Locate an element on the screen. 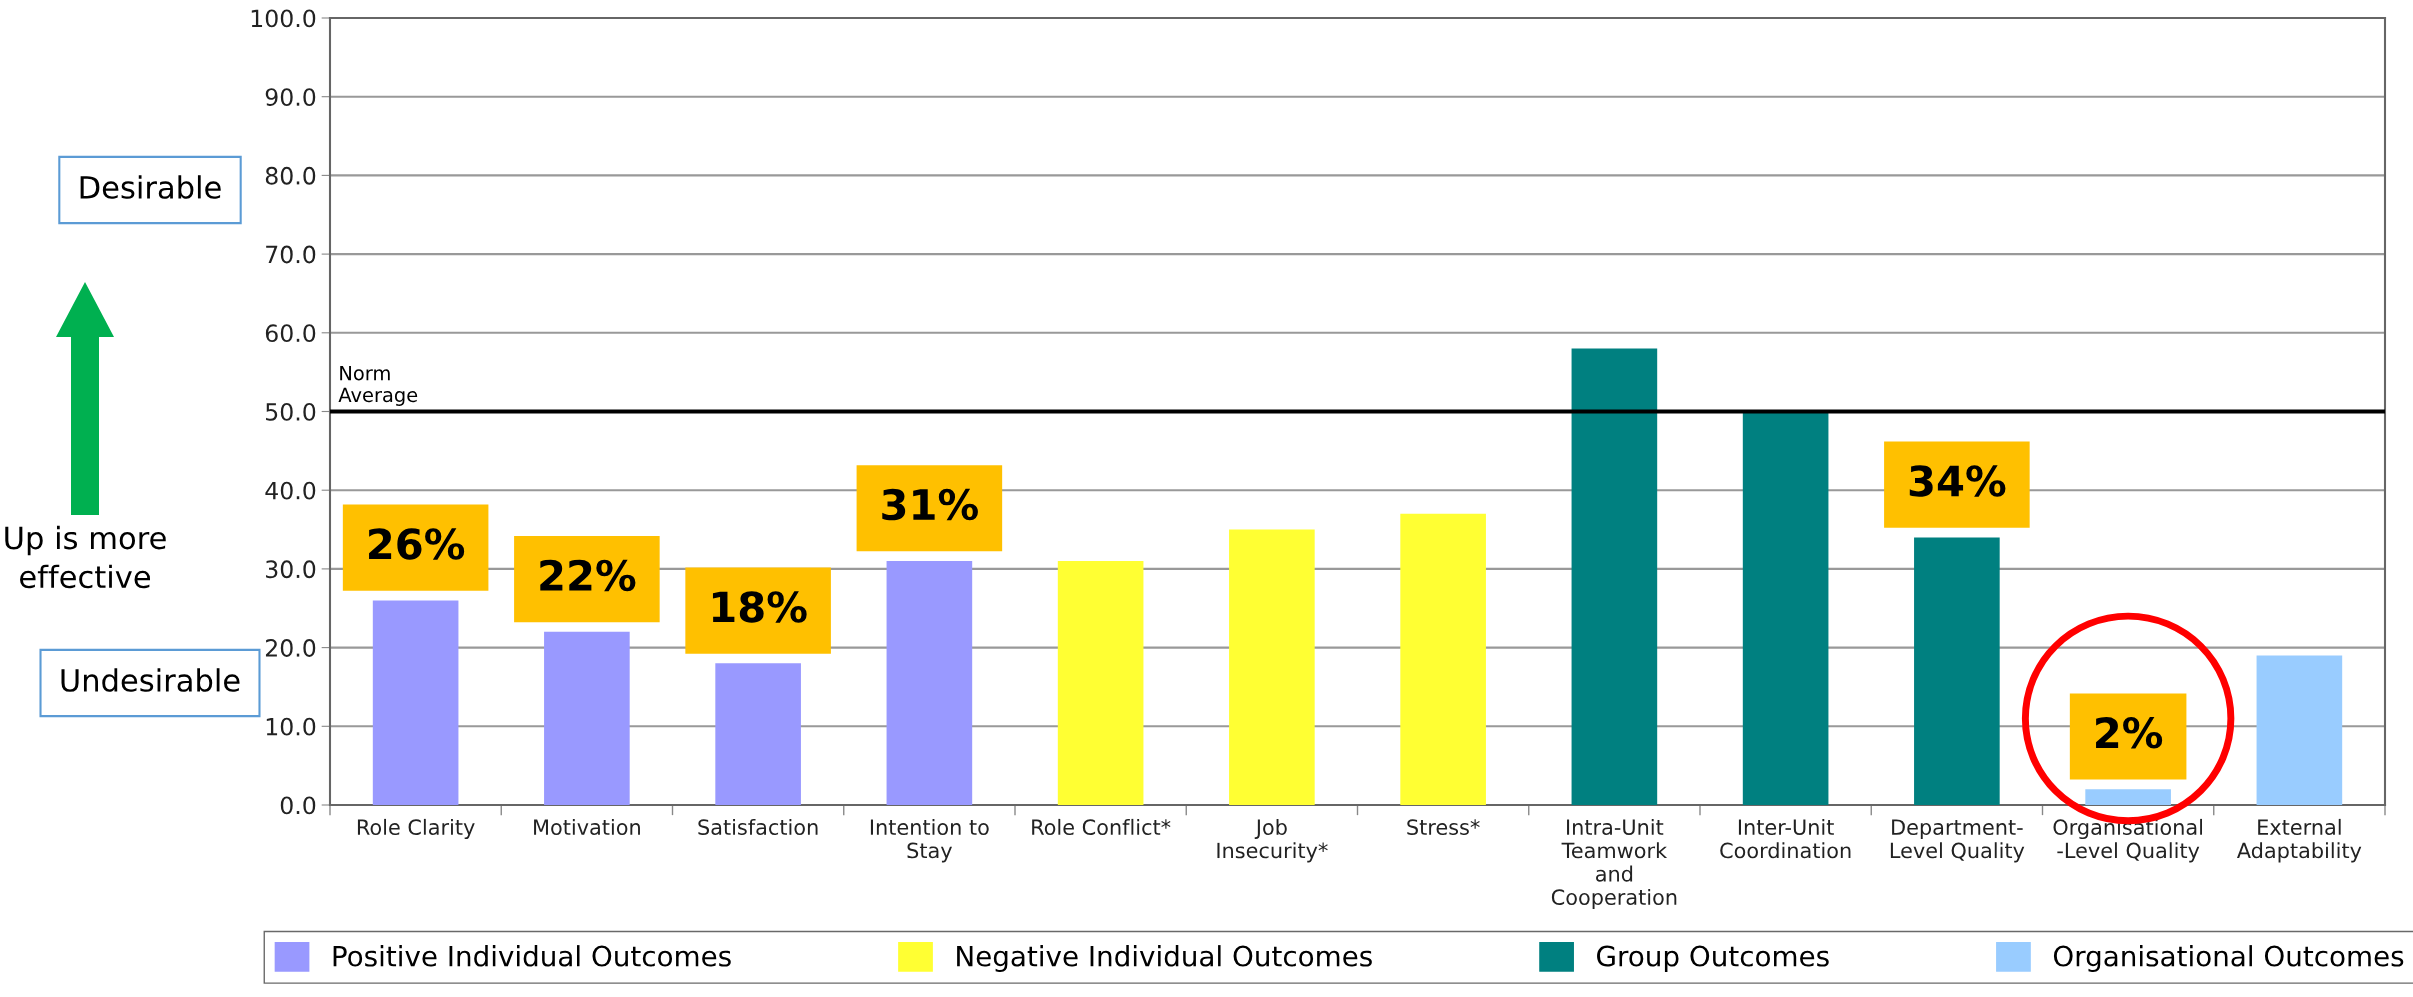 Image resolution: width=2413 pixels, height=997 pixels. y-tick-label: 60.0 is located at coordinates (290, 333).